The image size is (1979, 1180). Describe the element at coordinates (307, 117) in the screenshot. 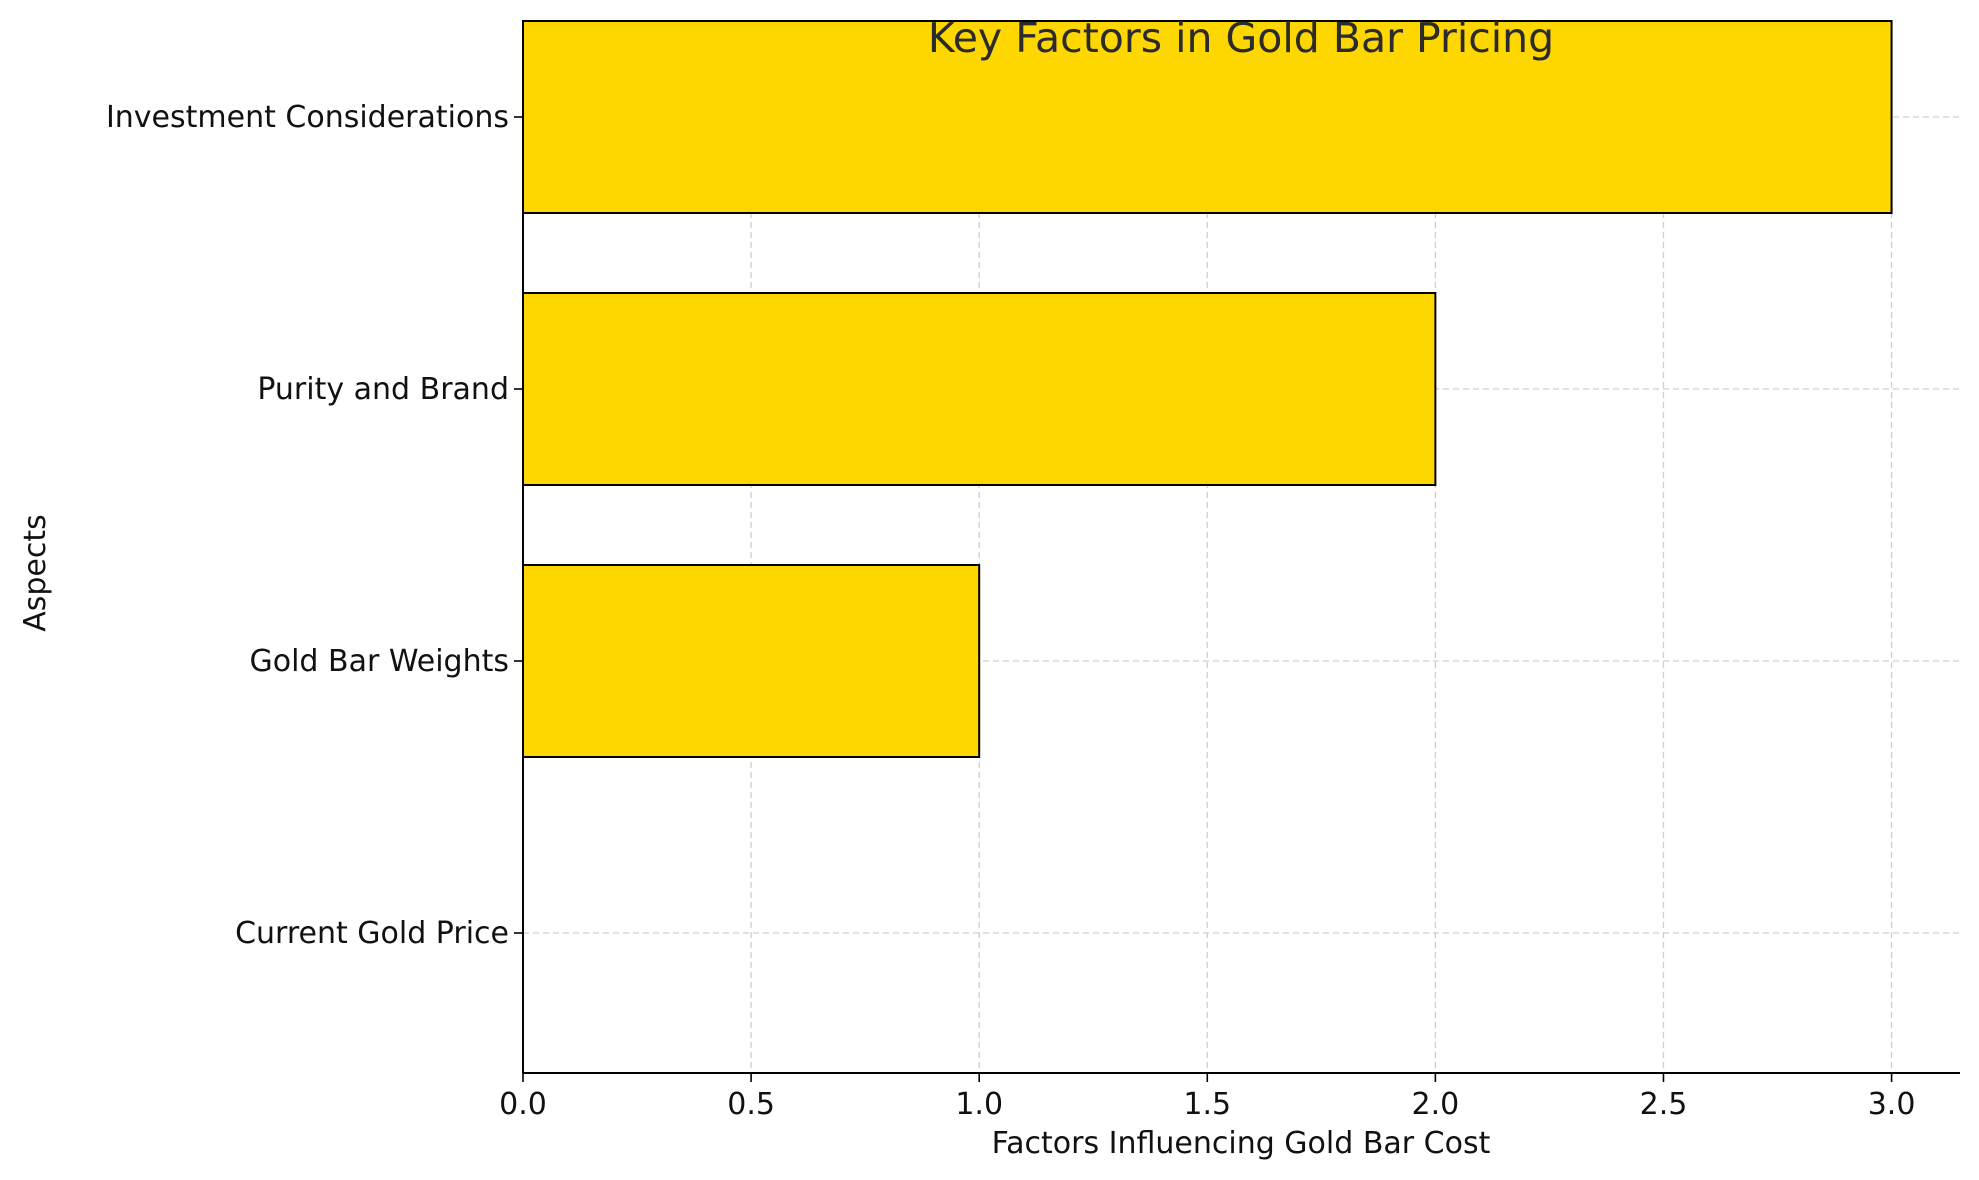

I see `y-tick-label: Investment Considerations` at that location.